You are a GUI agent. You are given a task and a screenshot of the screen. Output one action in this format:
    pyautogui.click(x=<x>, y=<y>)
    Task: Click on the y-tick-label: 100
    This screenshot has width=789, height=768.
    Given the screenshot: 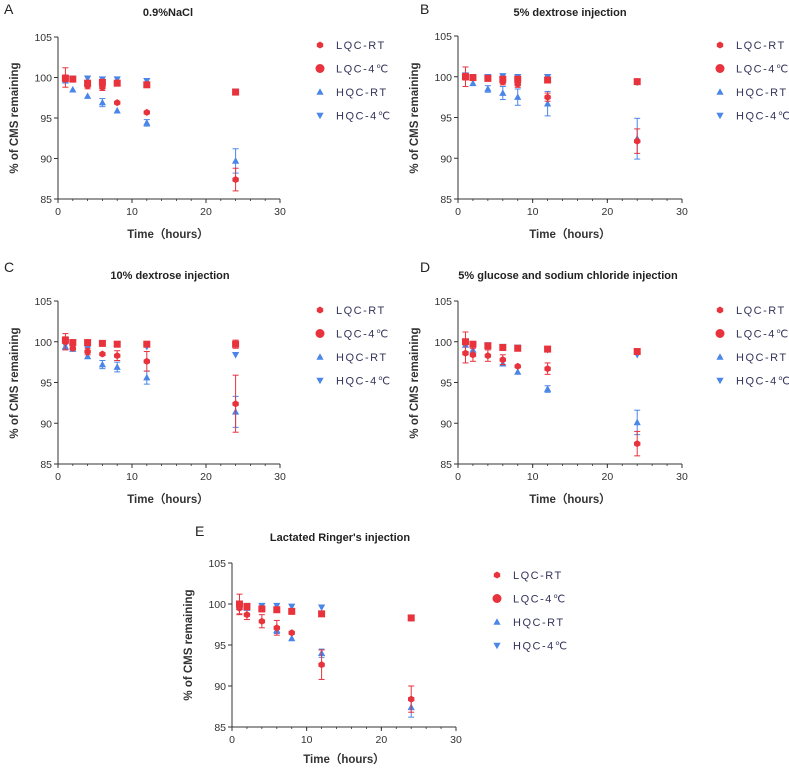 What is the action you would take?
    pyautogui.click(x=443, y=343)
    